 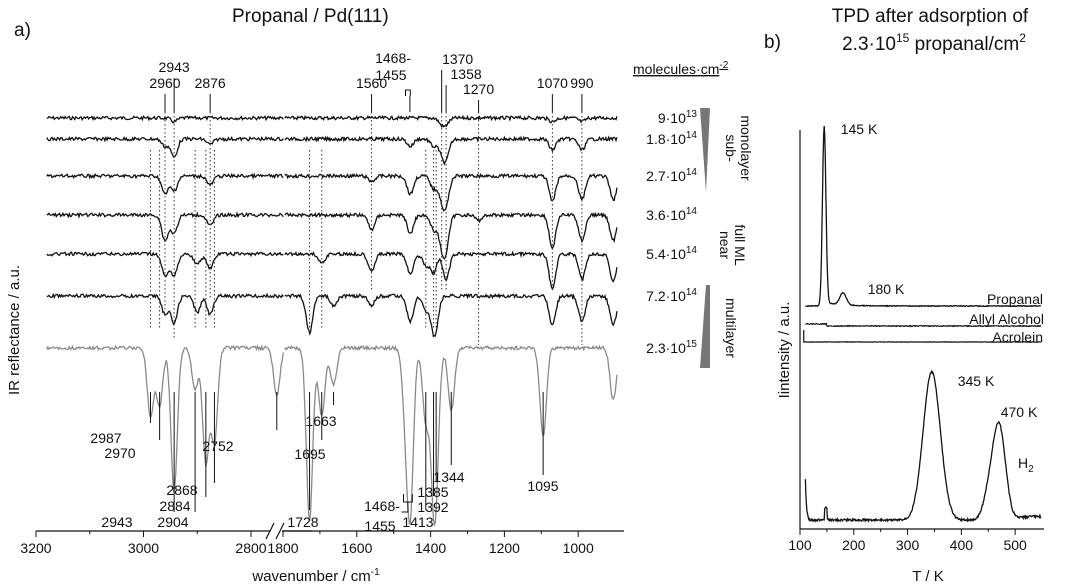 What do you see at coordinates (859, 129) in the screenshot?
I see `peak-label-145k: 145 K` at bounding box center [859, 129].